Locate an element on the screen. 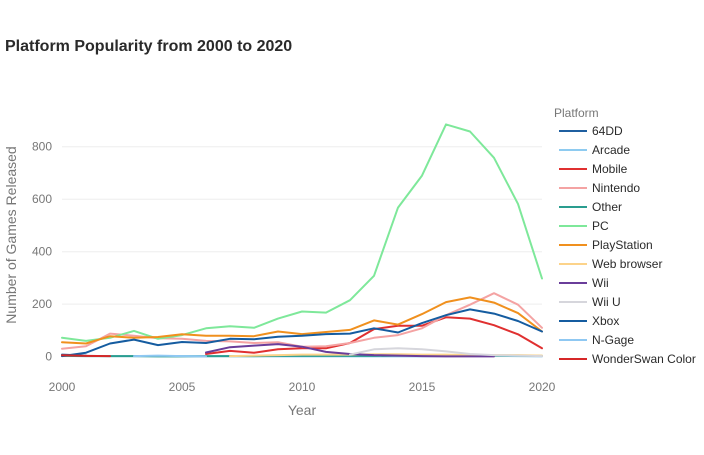 Image resolution: width=704 pixels, height=455 pixels. x-tick-label: 2015 is located at coordinates (422, 387).